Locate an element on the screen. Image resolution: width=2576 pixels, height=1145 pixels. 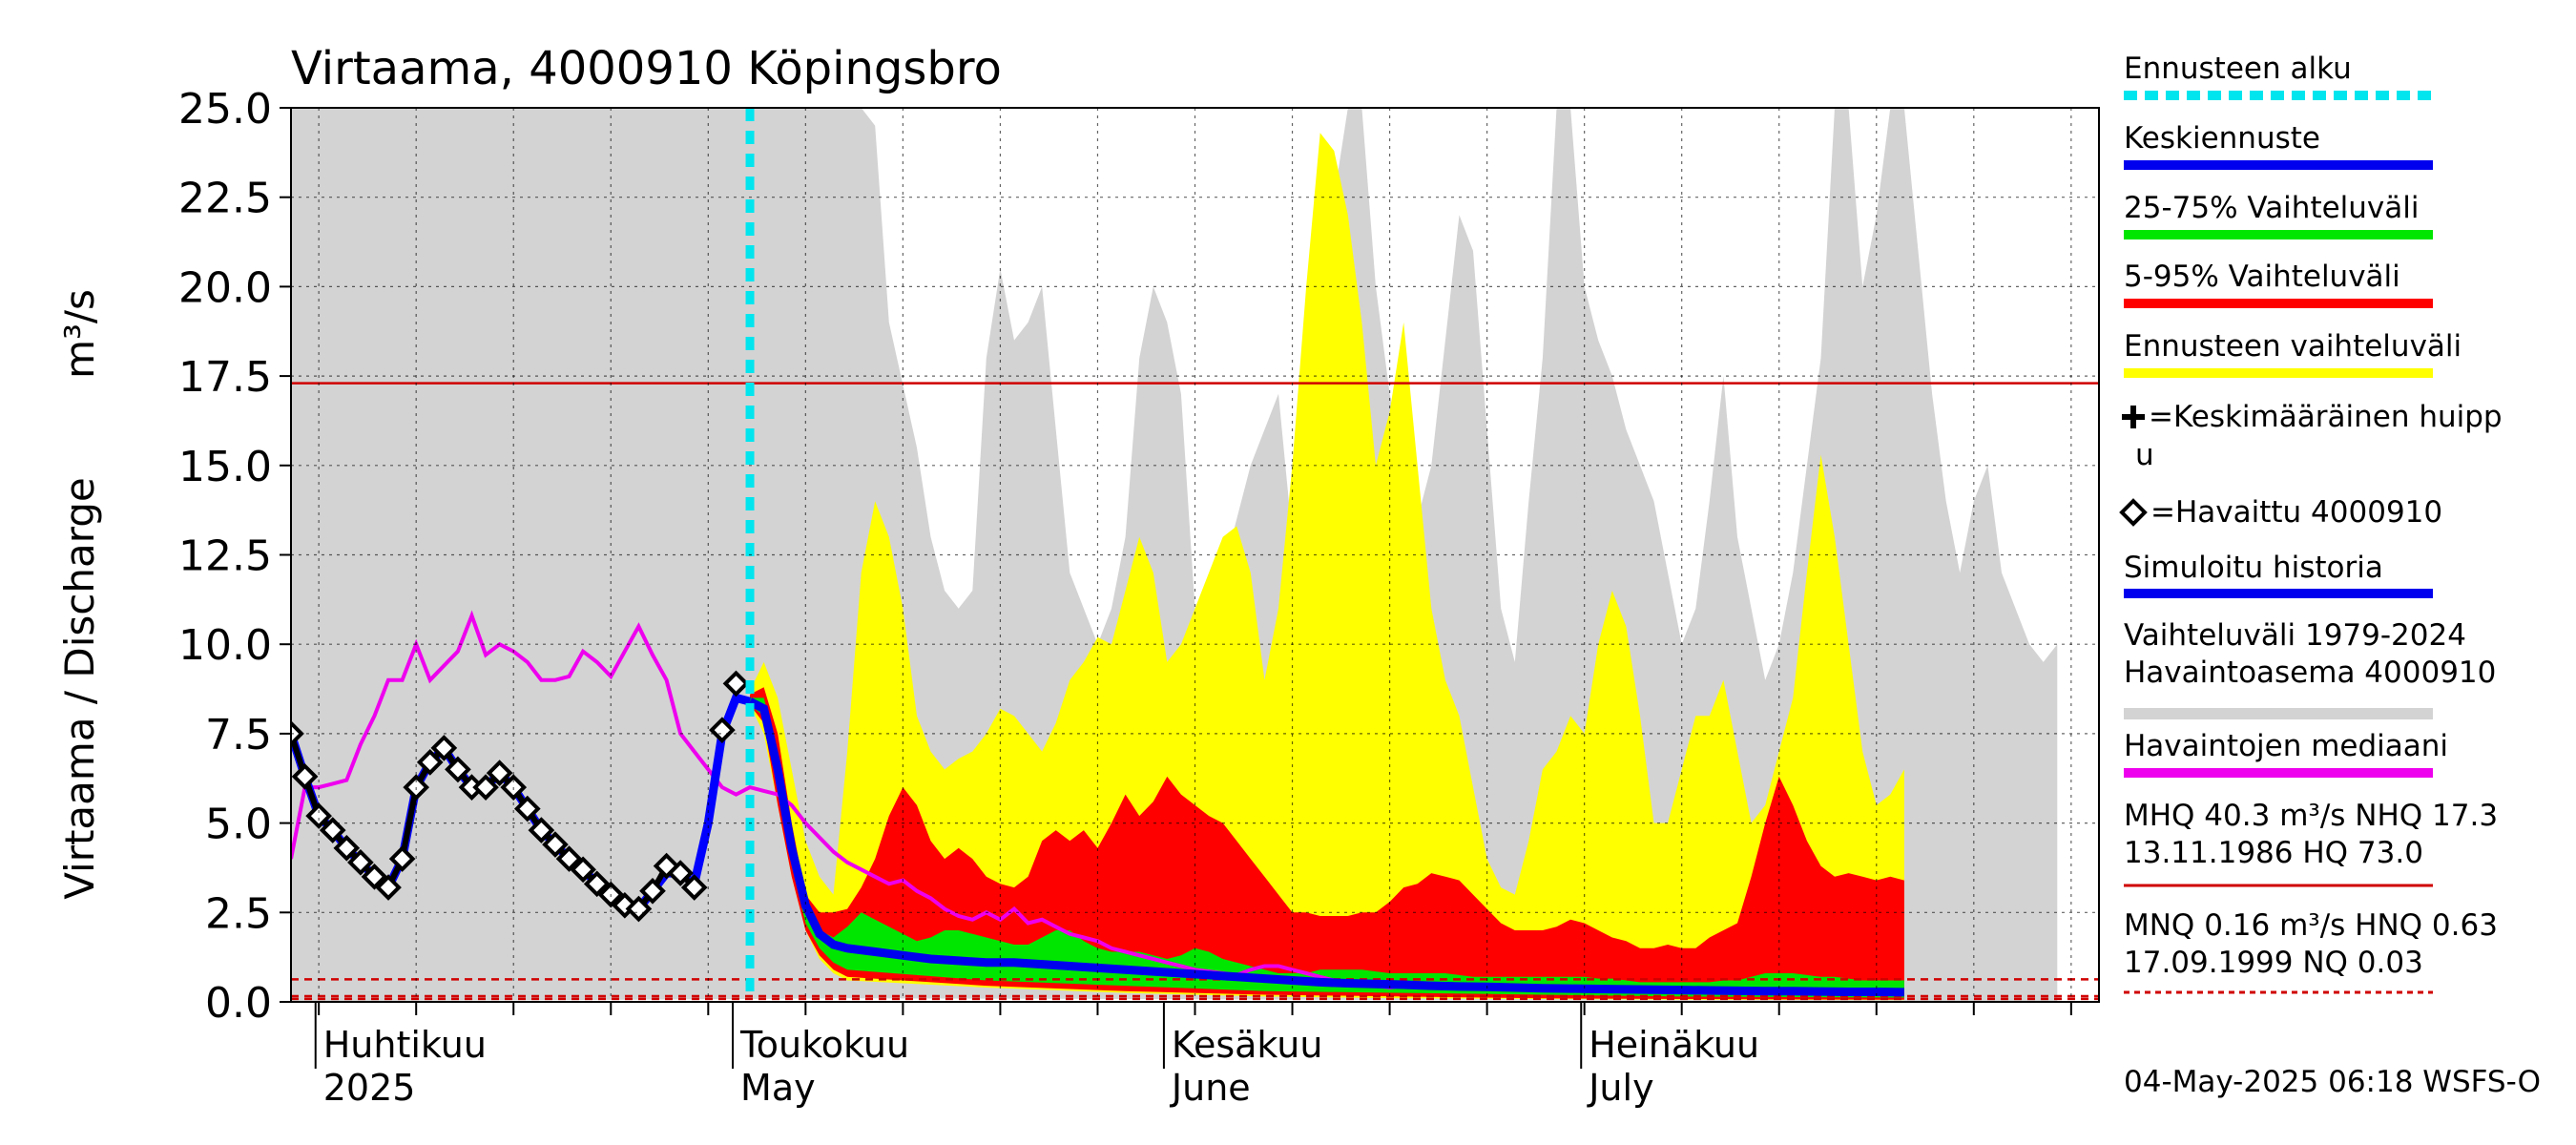
y-tick-label: 5.0 is located at coordinates (238, 825).